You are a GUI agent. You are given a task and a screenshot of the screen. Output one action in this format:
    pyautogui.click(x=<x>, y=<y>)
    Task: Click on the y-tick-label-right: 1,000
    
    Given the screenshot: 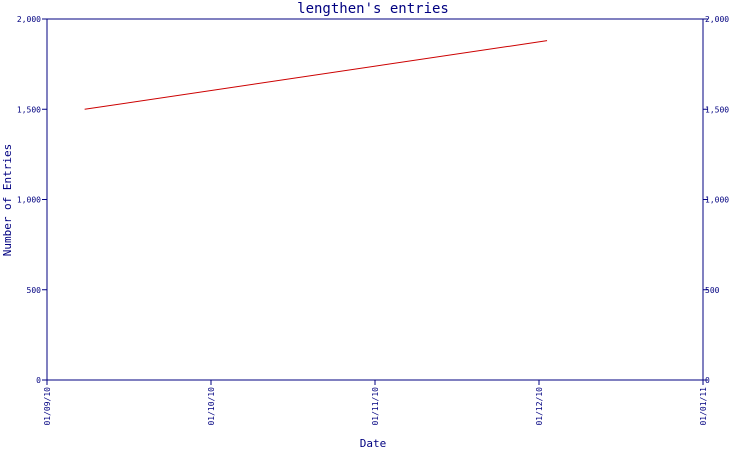 What is the action you would take?
    pyautogui.click(x=717, y=200)
    